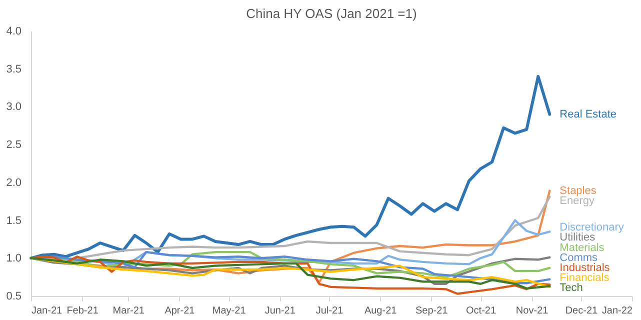 This screenshot has width=641, height=320. Describe the element at coordinates (578, 238) in the screenshot. I see `series-label: Utilities` at that location.